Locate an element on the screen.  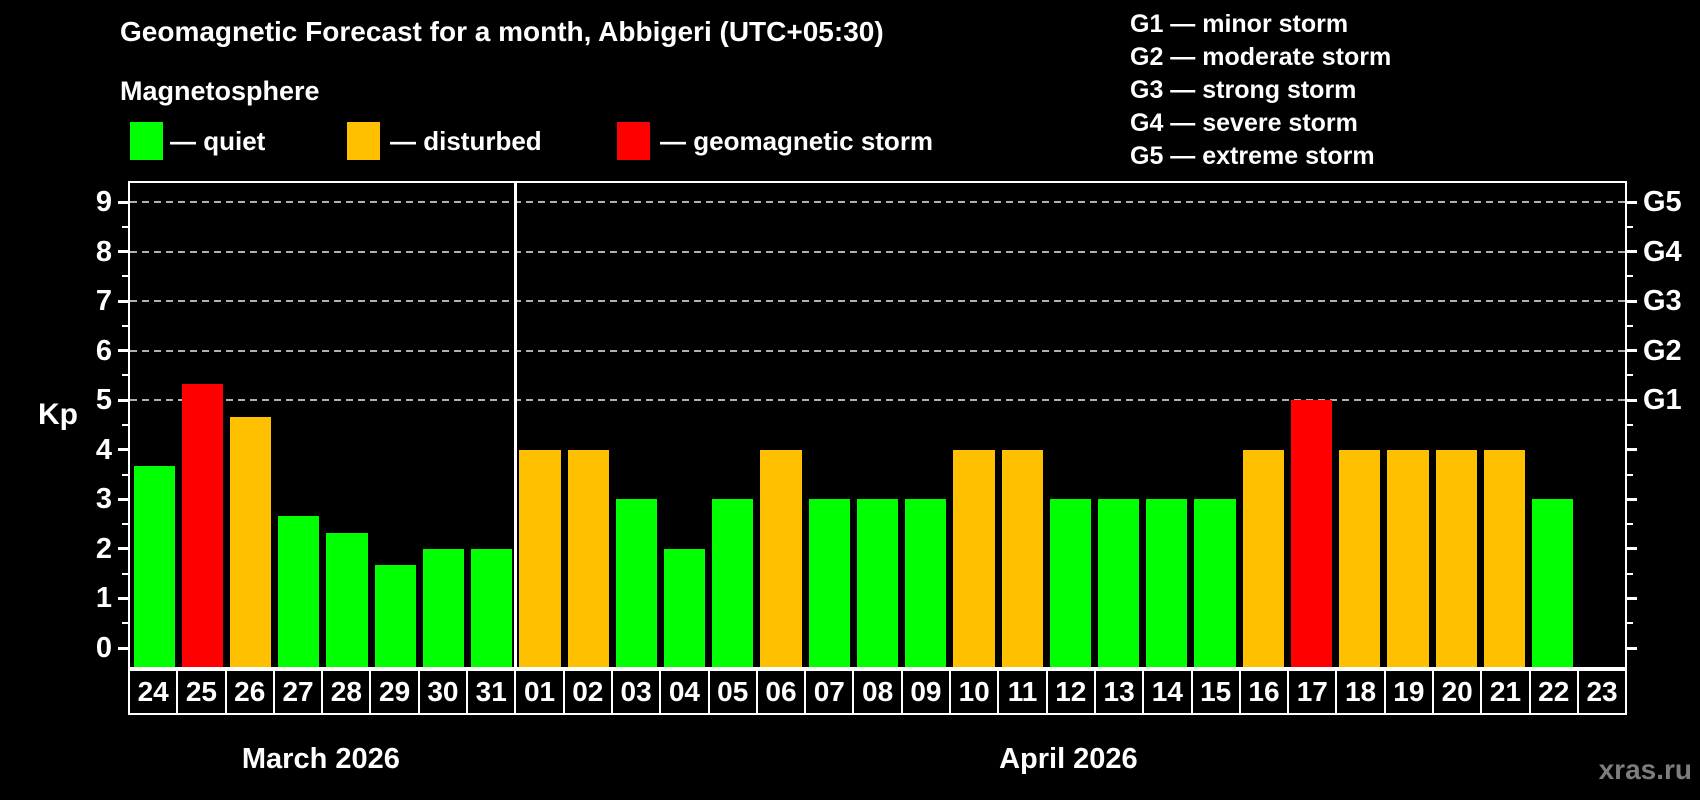
month-label: March 2026 is located at coordinates (320, 759).